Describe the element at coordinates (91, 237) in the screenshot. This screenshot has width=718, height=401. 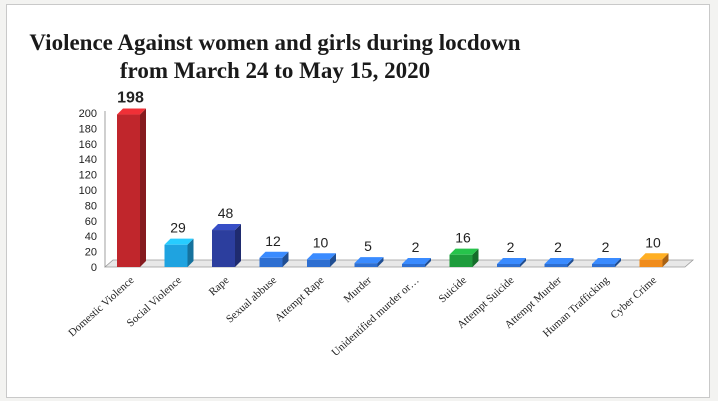
I see `y-tick-label: 40` at that location.